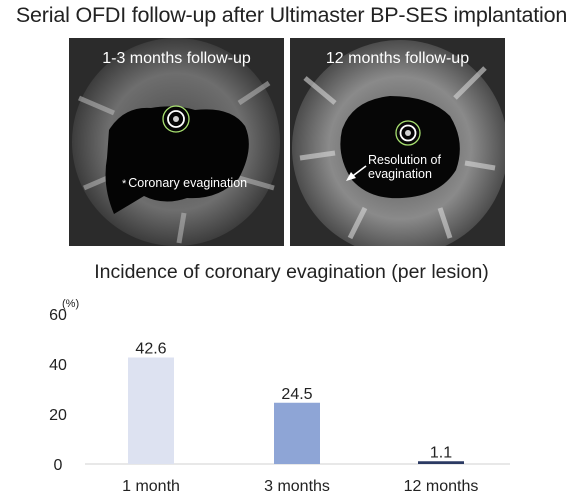  What do you see at coordinates (124, 184) in the screenshot?
I see `asterisk-marker: *` at bounding box center [124, 184].